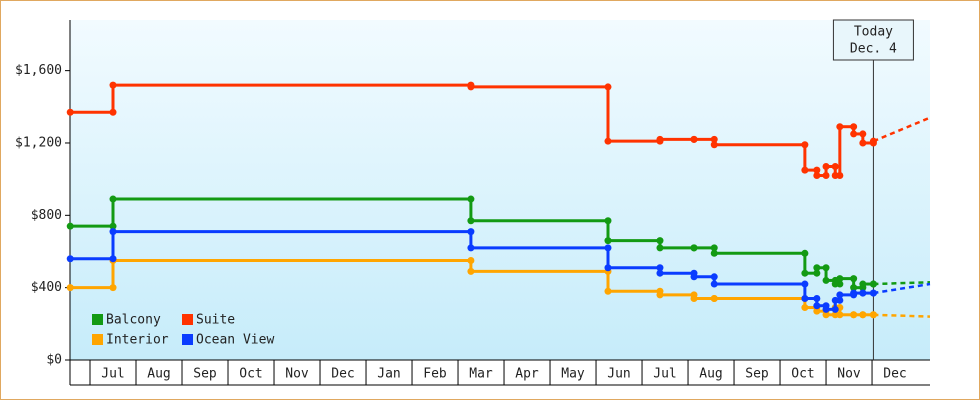 This screenshot has height=400, width=980. Describe the element at coordinates (235, 340) in the screenshot. I see `legend-label: Ocean View` at that location.